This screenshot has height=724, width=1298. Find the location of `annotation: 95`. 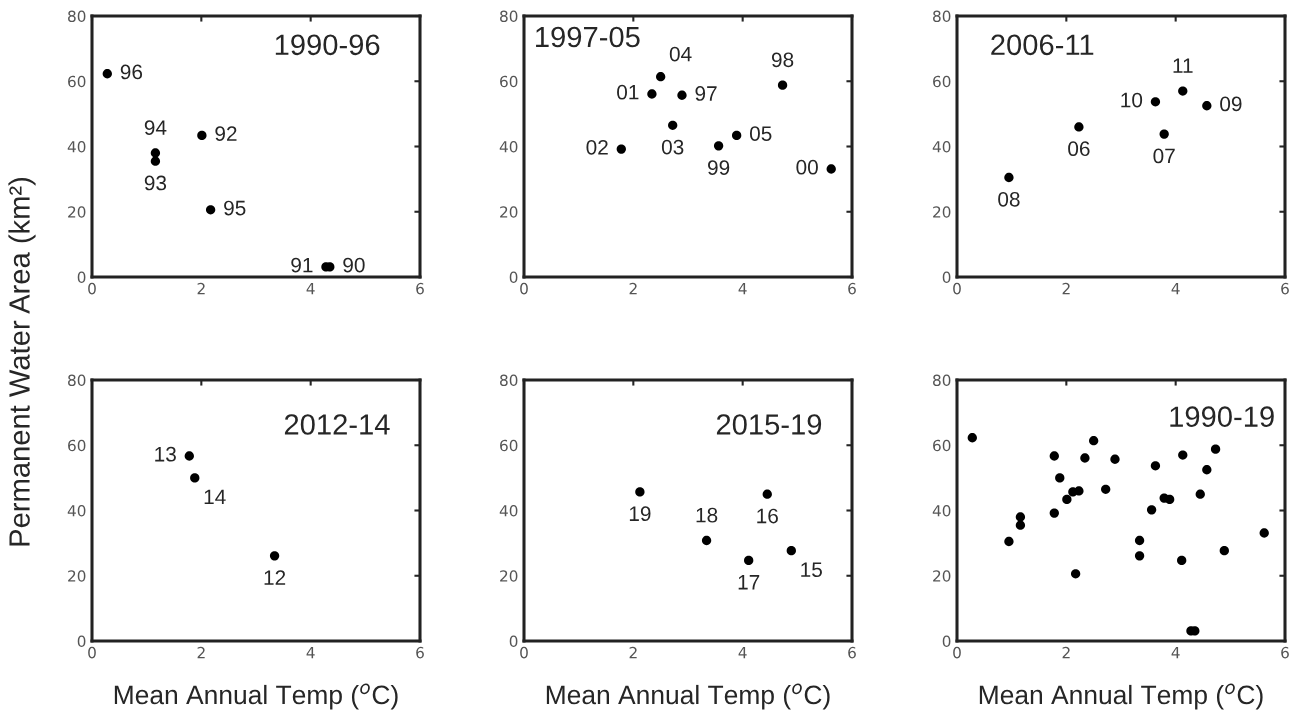

annotation: 95 is located at coordinates (235, 208).